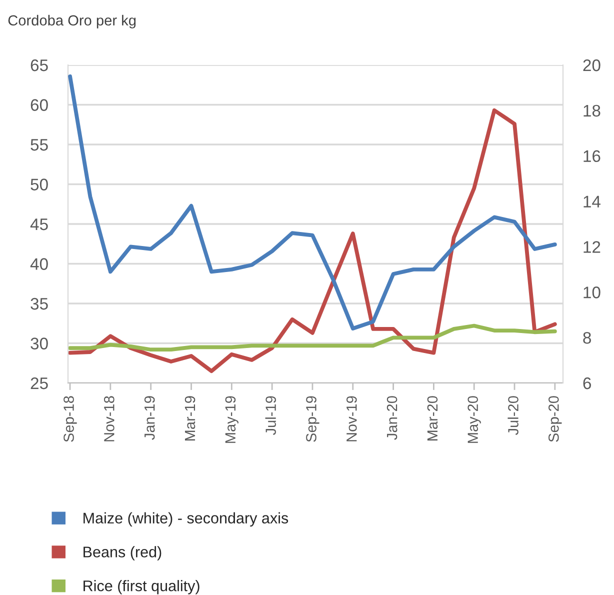  Describe the element at coordinates (592, 292) in the screenshot. I see `y2-tick-label: 10` at that location.